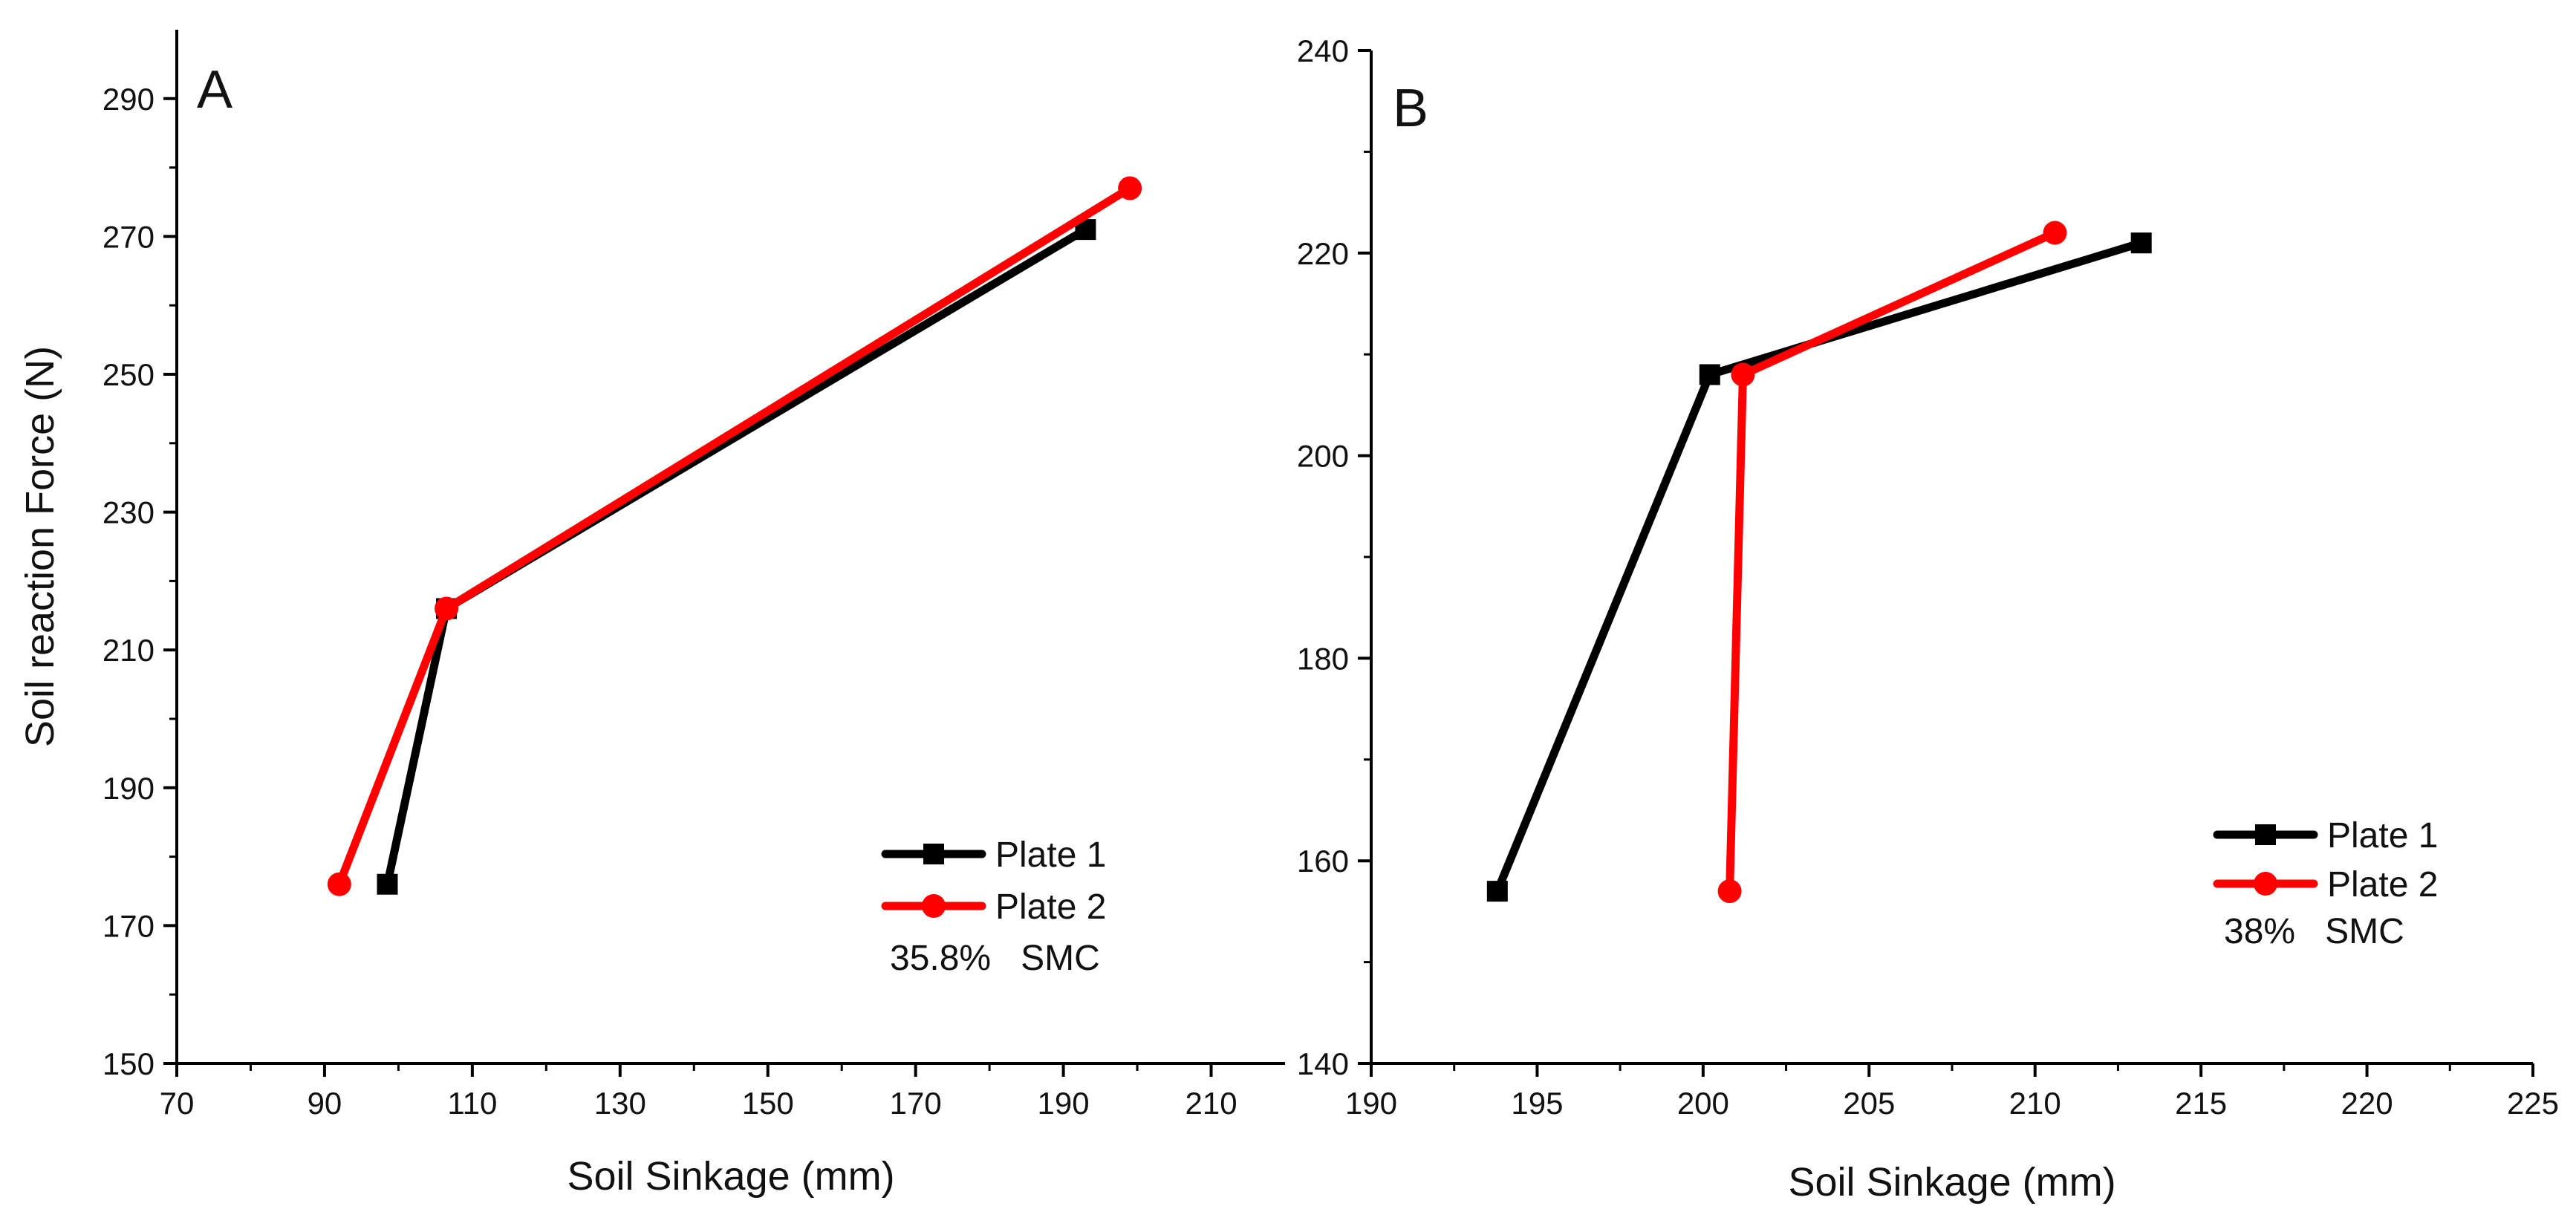 The image size is (2576, 1232). I want to click on y-tick-label: 230, so click(129, 513).